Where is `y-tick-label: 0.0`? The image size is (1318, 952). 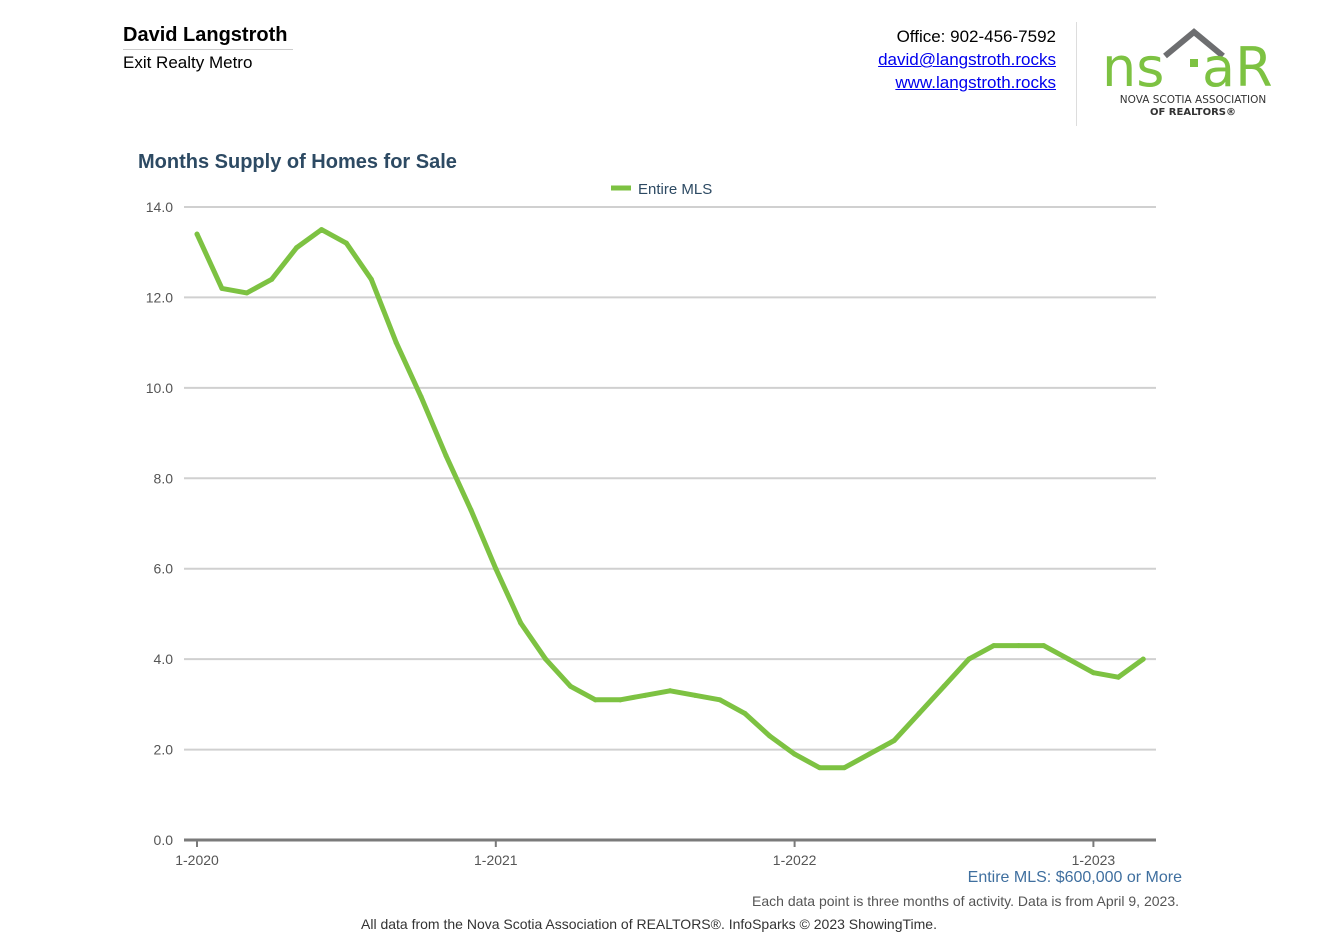 y-tick-label: 0.0 is located at coordinates (164, 840).